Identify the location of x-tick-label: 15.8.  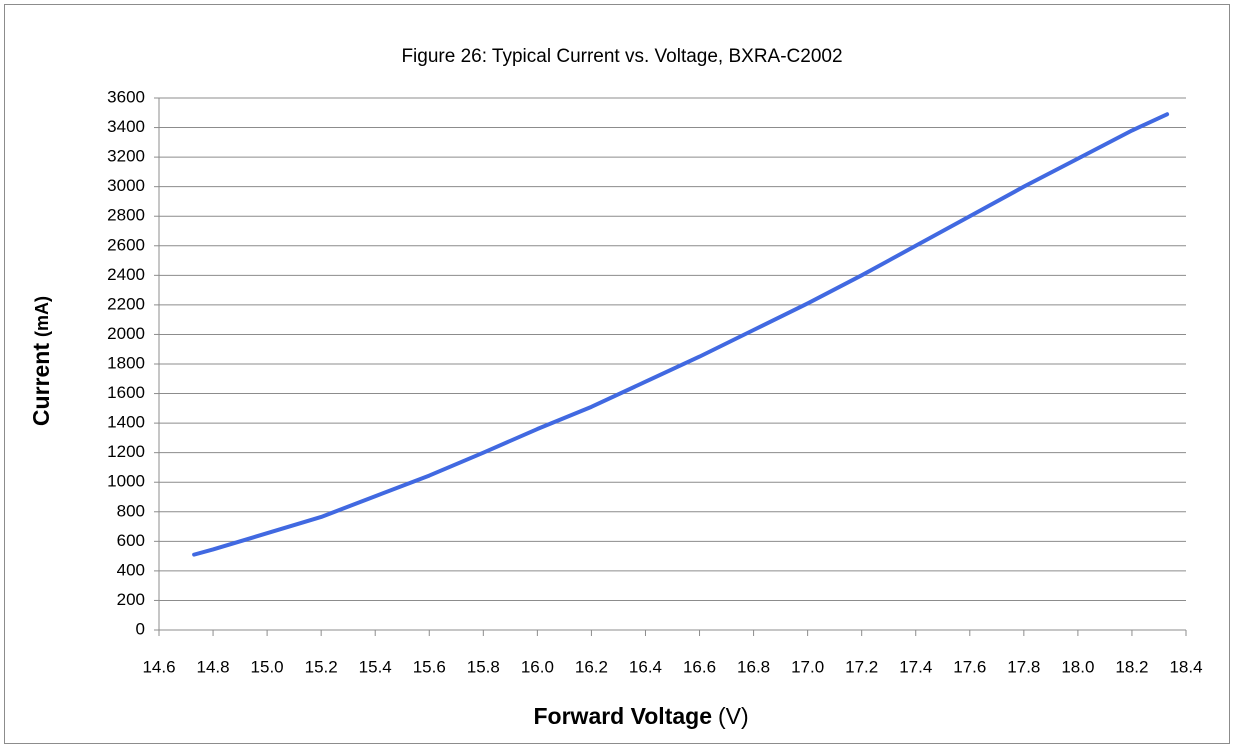
(483, 666).